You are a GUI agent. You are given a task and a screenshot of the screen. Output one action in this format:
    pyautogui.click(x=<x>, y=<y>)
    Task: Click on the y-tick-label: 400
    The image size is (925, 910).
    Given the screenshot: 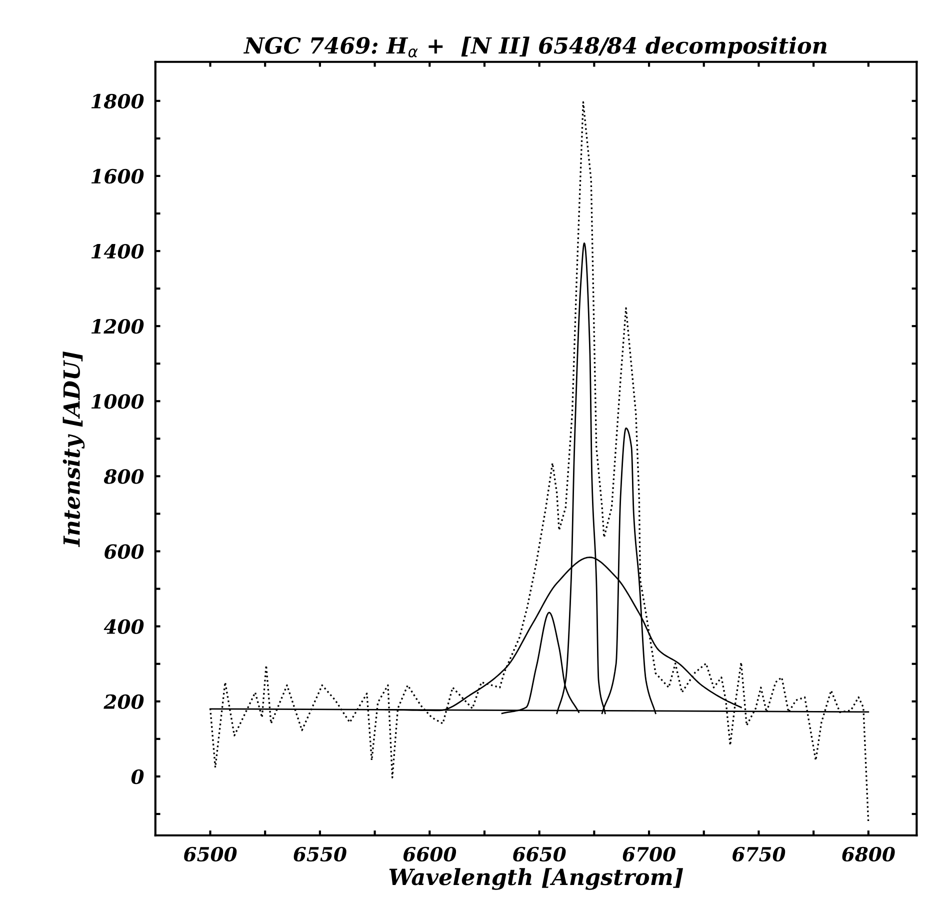 What is the action you would take?
    pyautogui.click(x=124, y=626)
    